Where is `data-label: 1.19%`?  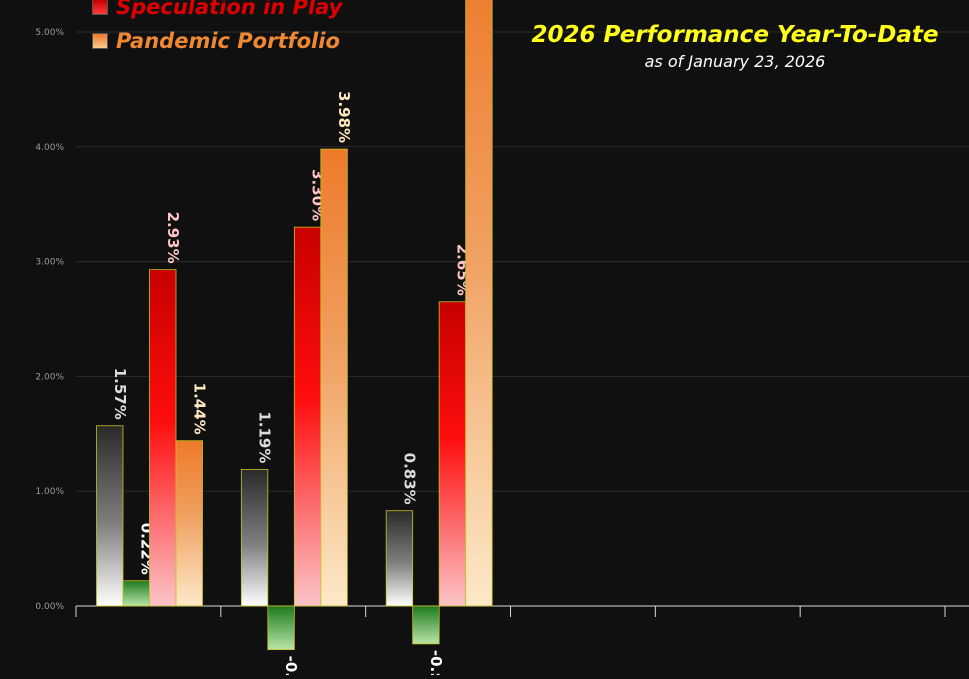 data-label: 1.19% is located at coordinates (265, 437).